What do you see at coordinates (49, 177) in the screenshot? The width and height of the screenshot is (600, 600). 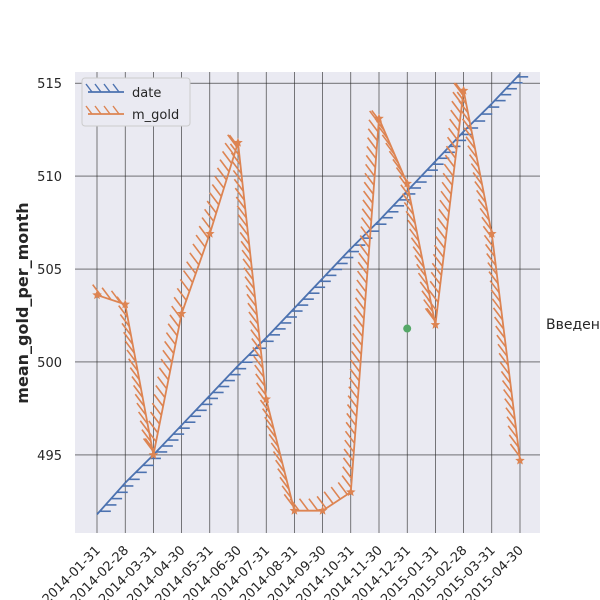 I see `y-tick-label: 510` at bounding box center [49, 177].